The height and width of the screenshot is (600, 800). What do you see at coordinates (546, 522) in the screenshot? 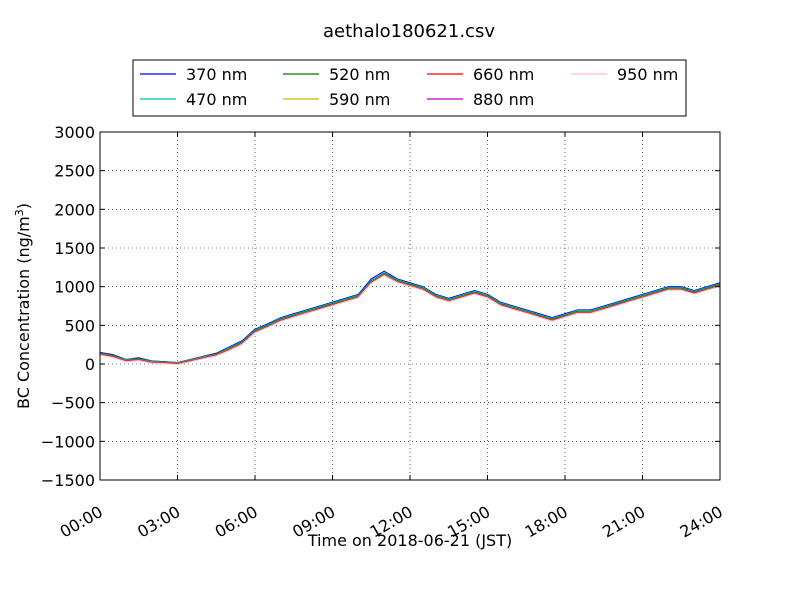
I see `x-tick-label: 18:00` at bounding box center [546, 522].